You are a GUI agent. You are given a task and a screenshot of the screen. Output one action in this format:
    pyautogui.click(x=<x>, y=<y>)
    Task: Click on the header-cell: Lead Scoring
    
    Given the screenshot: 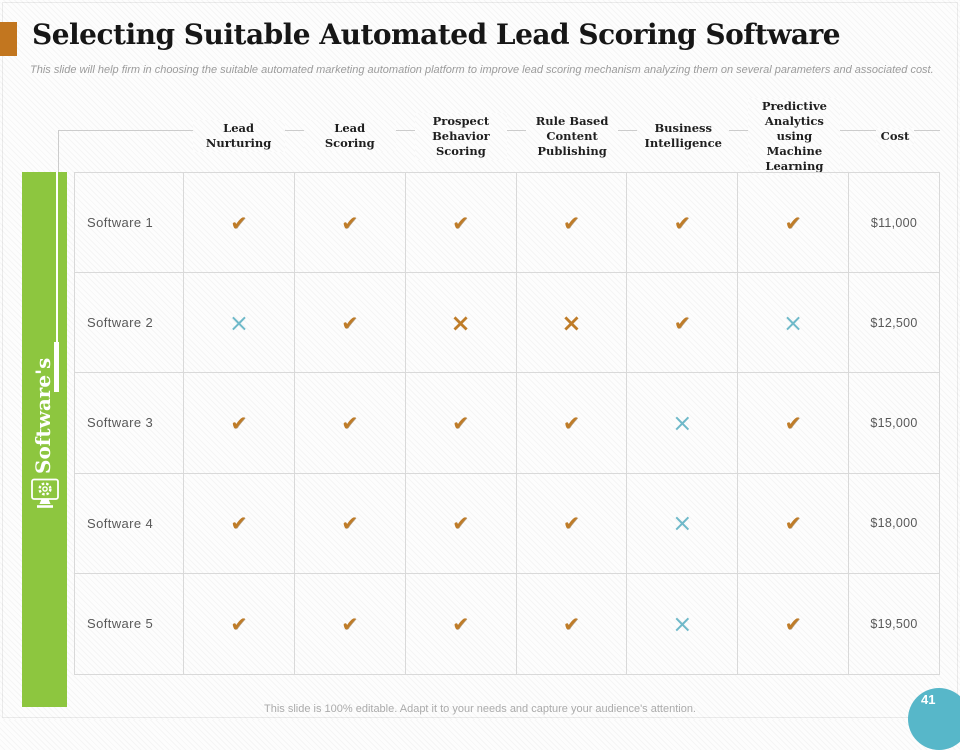 What is the action you would take?
    pyautogui.click(x=349, y=136)
    